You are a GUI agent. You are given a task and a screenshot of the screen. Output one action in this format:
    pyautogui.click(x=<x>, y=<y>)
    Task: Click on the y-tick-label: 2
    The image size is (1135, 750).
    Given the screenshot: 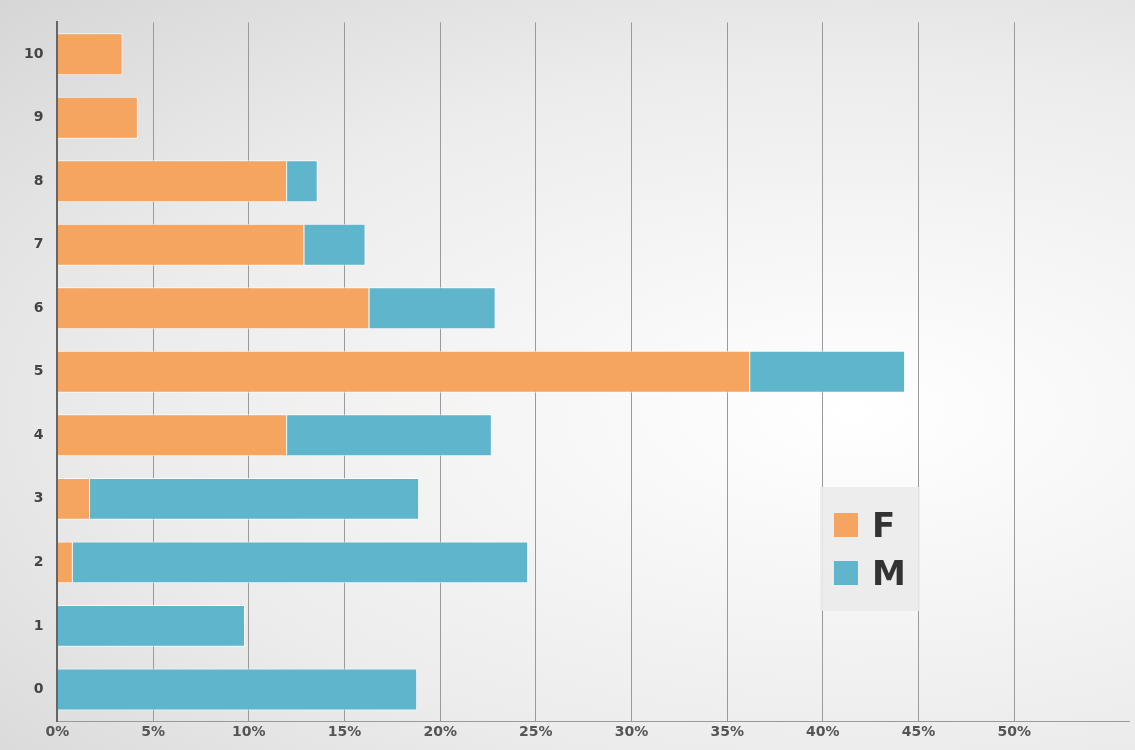 What is the action you would take?
    pyautogui.click(x=38, y=561)
    